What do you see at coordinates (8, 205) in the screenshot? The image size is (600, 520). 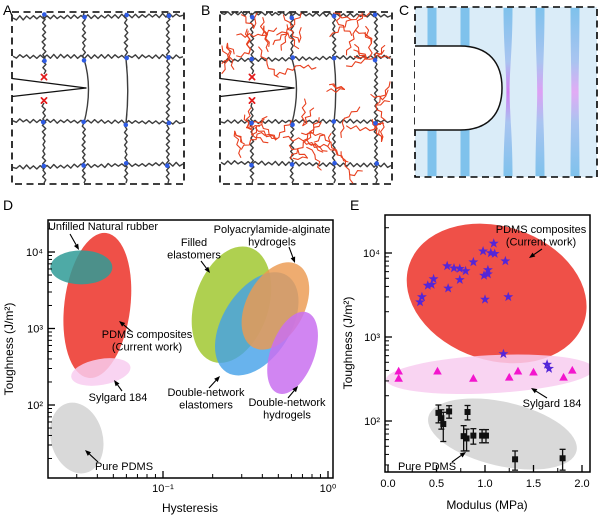 I see `panel-label-d: D` at bounding box center [8, 205].